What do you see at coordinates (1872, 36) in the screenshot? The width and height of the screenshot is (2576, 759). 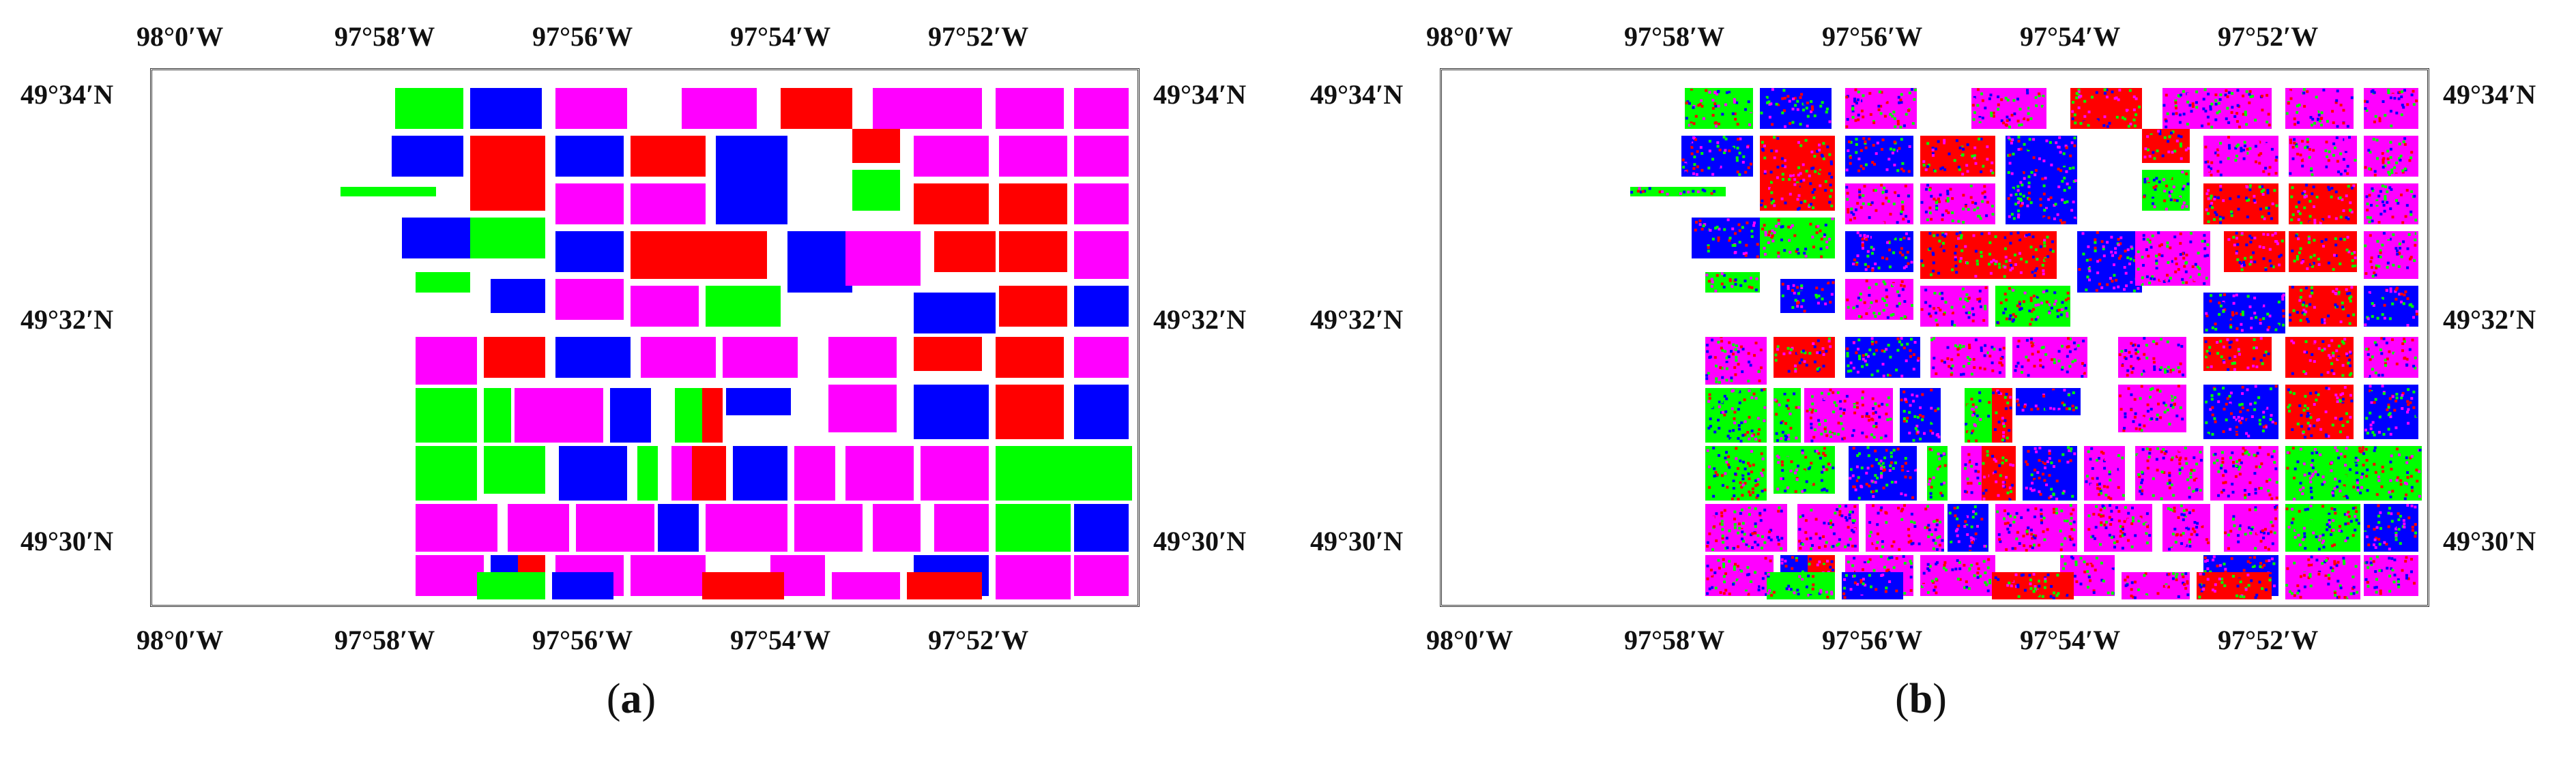 I see `lon-label: 97°56′W` at bounding box center [1872, 36].